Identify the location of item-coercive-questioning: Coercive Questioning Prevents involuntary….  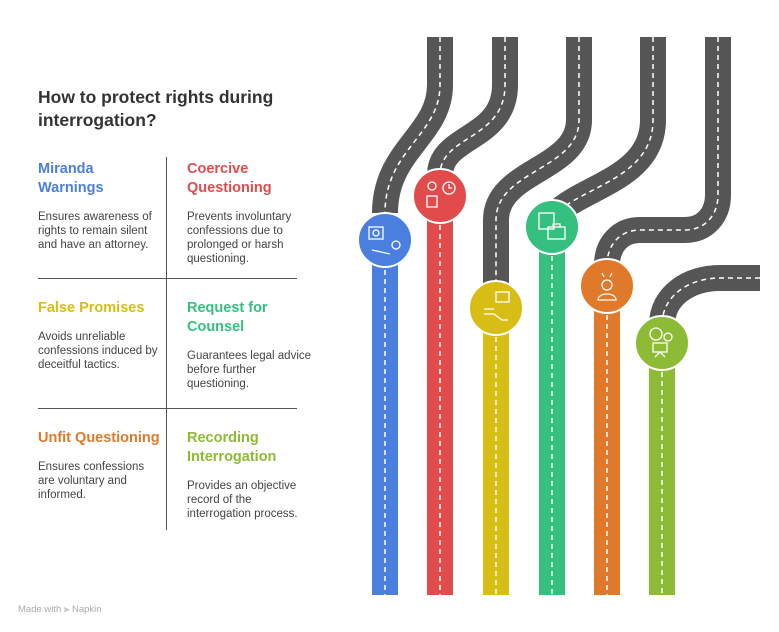
(249, 213).